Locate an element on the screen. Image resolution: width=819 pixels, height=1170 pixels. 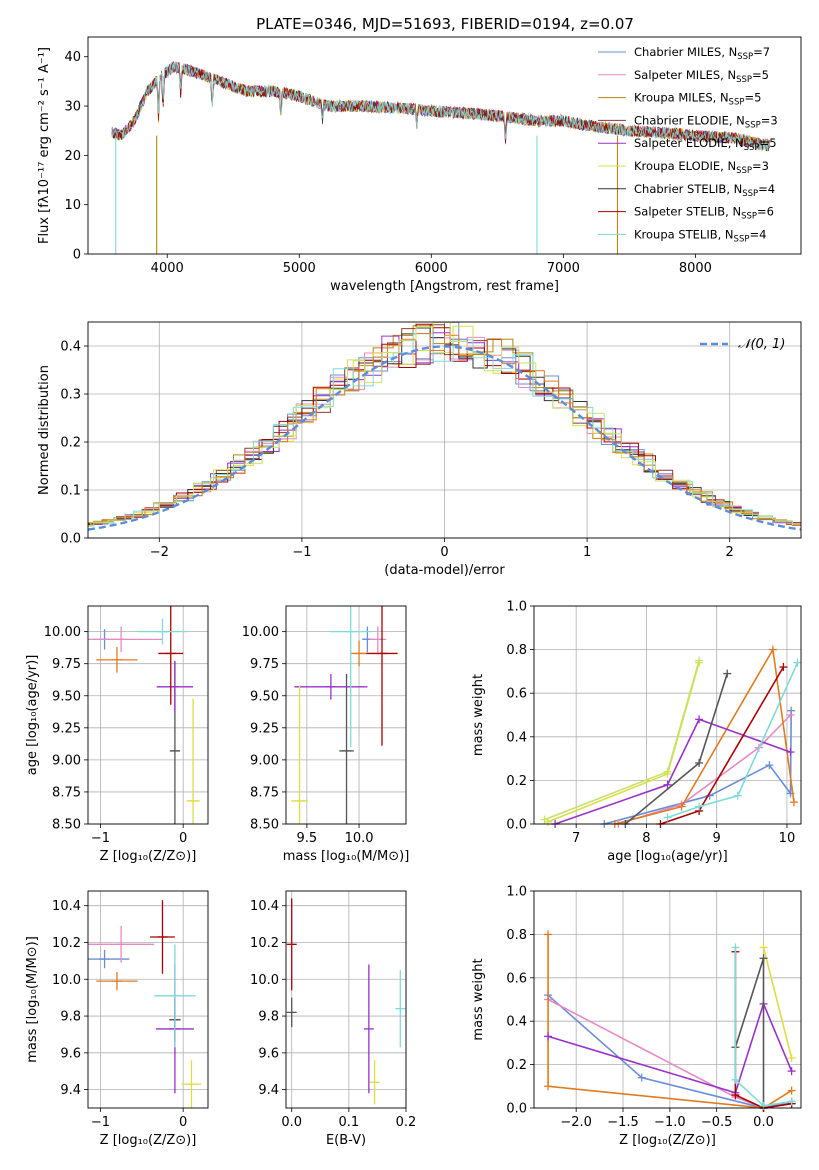
x-tick-label: 9 is located at coordinates (717, 838).